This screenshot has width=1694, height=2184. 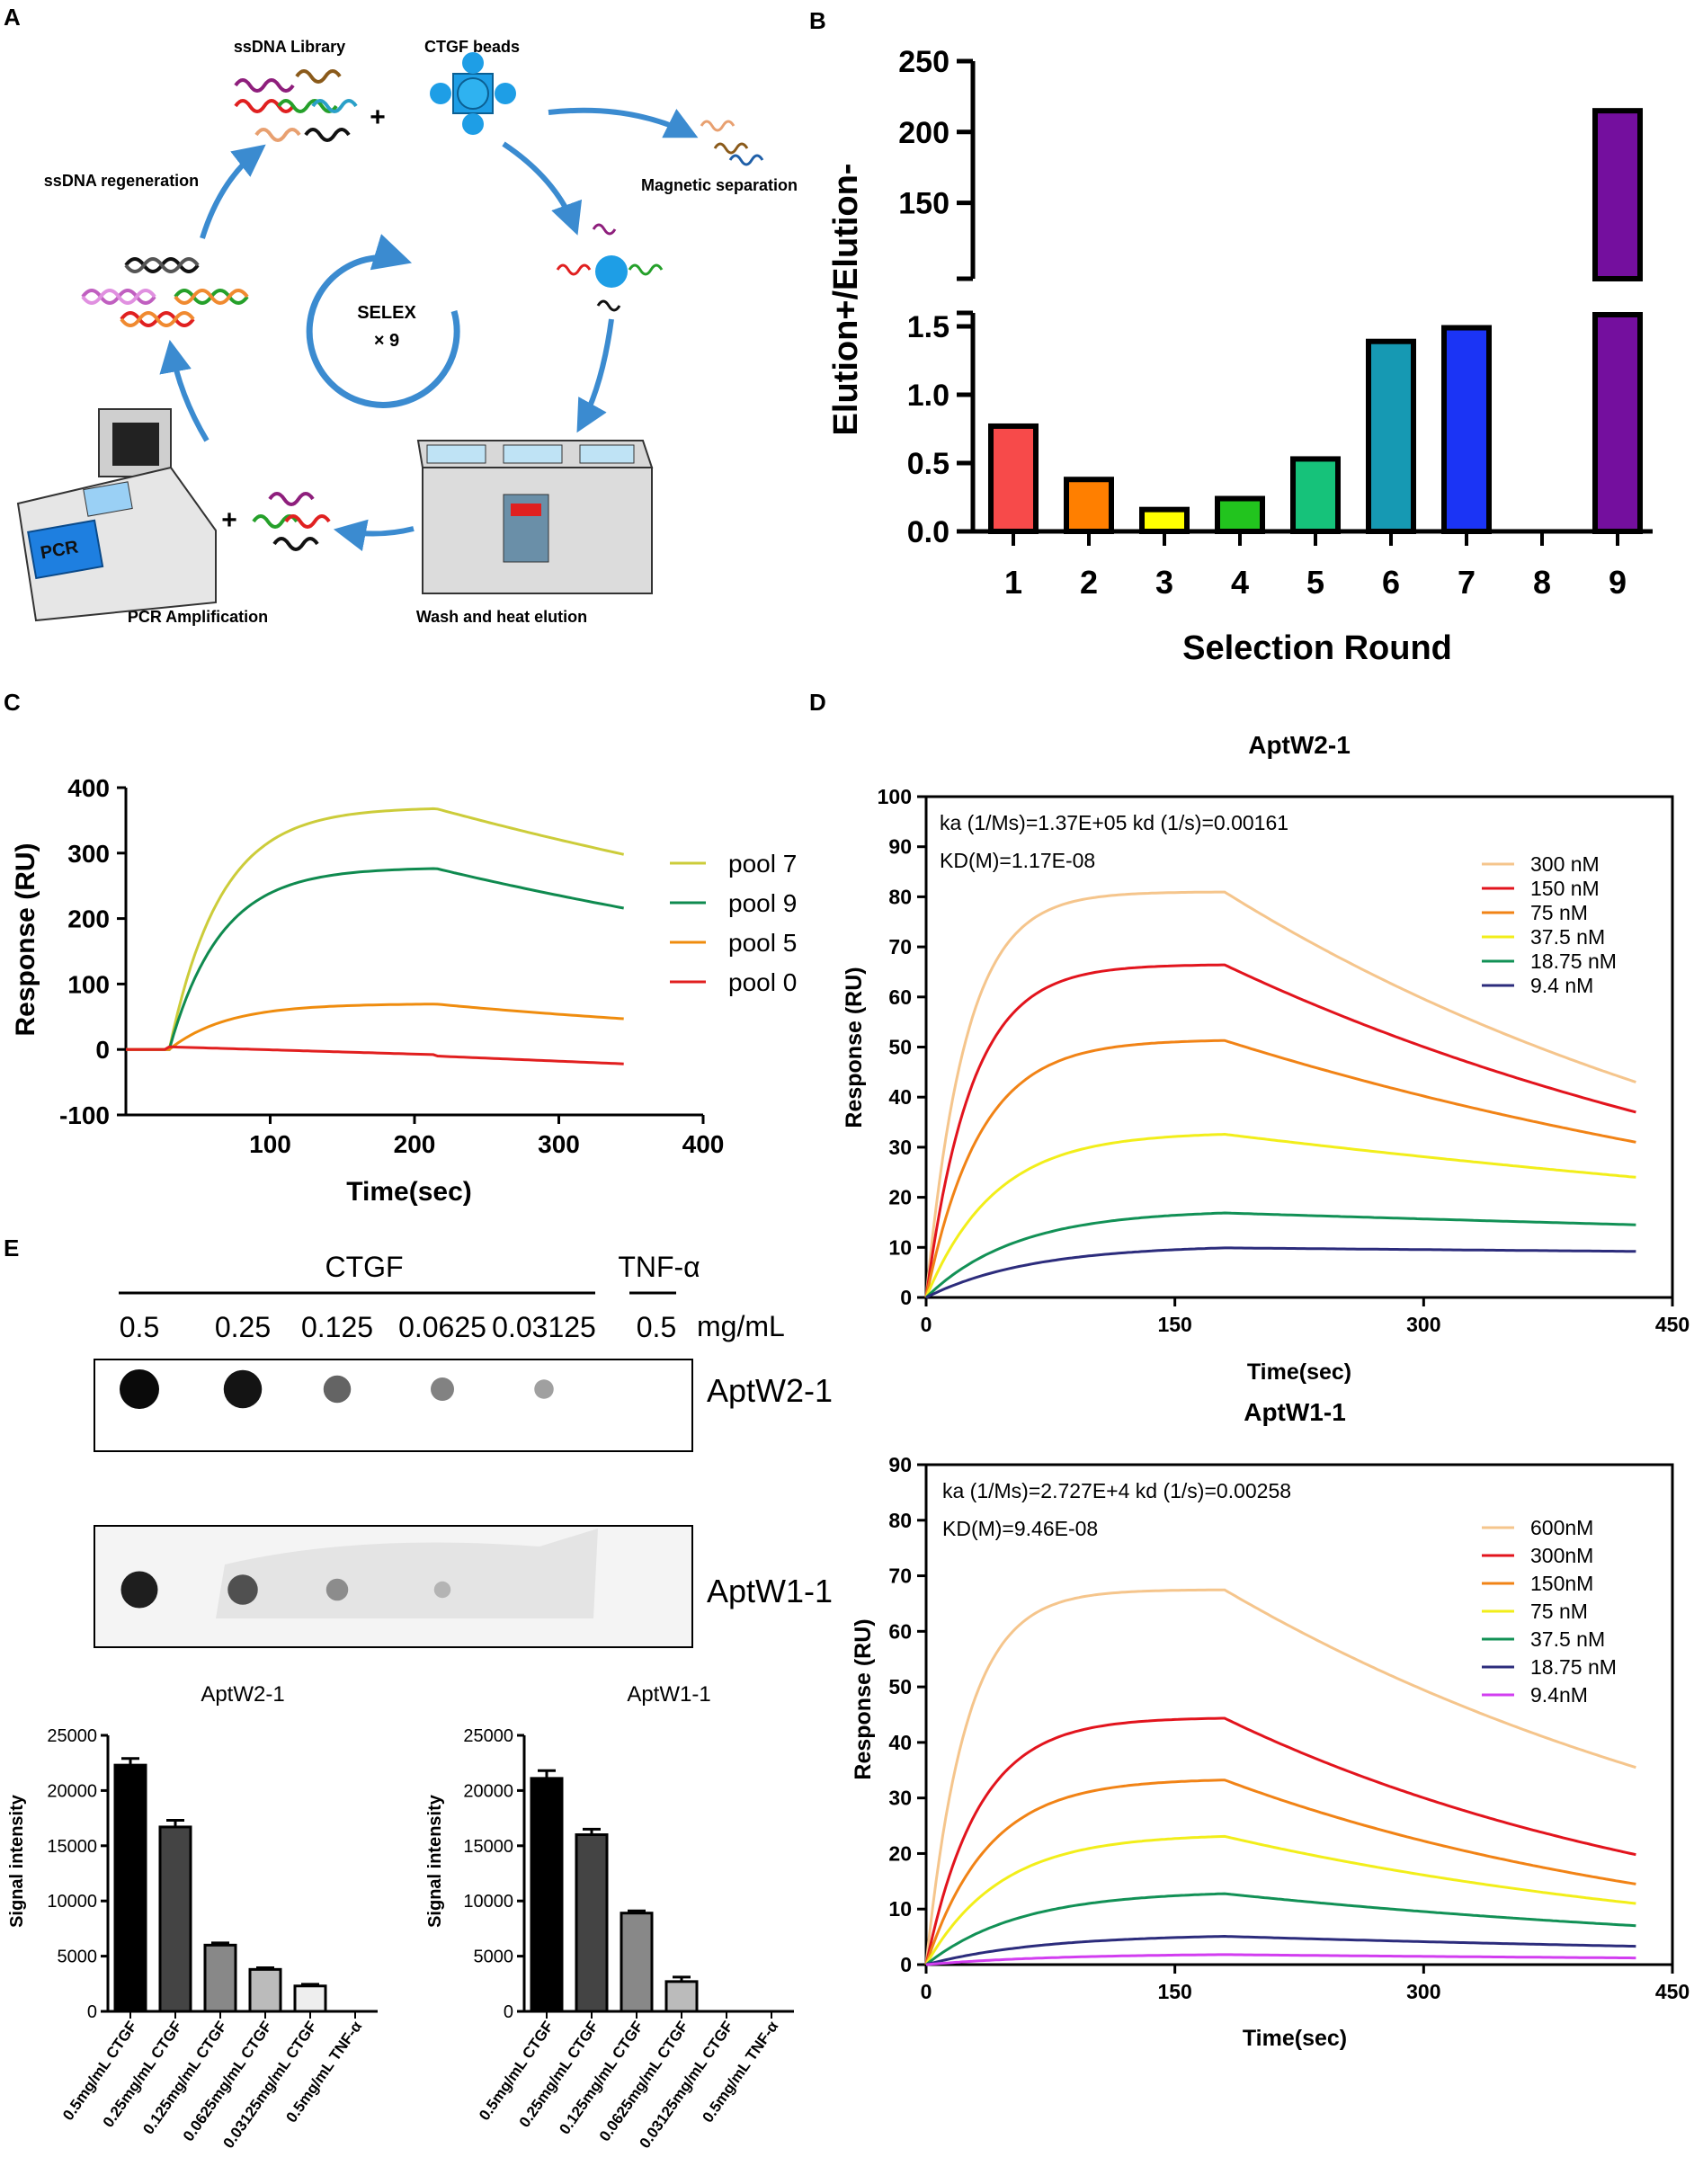 What do you see at coordinates (488, 1902) in the screenshot?
I see `chart-e2-ytick-label: 10000` at bounding box center [488, 1902].